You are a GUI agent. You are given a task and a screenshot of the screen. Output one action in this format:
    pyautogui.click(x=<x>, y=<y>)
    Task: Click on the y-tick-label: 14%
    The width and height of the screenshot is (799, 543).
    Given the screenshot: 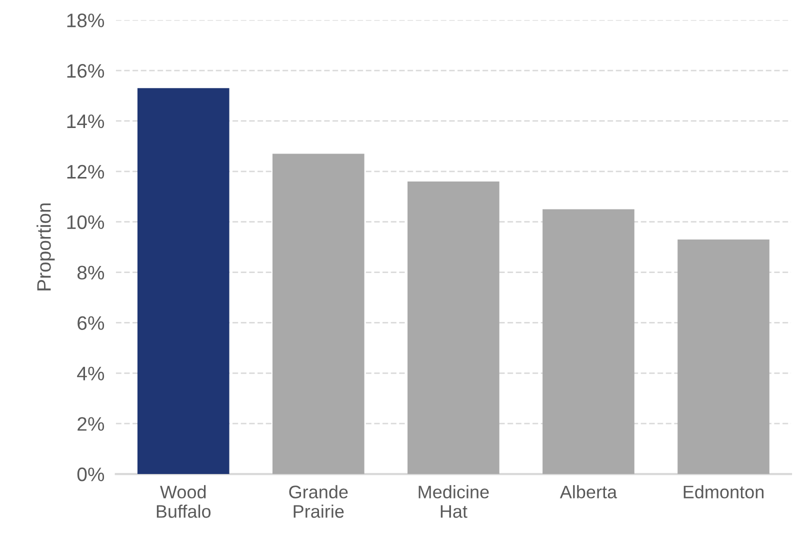 What is the action you would take?
    pyautogui.click(x=85, y=121)
    